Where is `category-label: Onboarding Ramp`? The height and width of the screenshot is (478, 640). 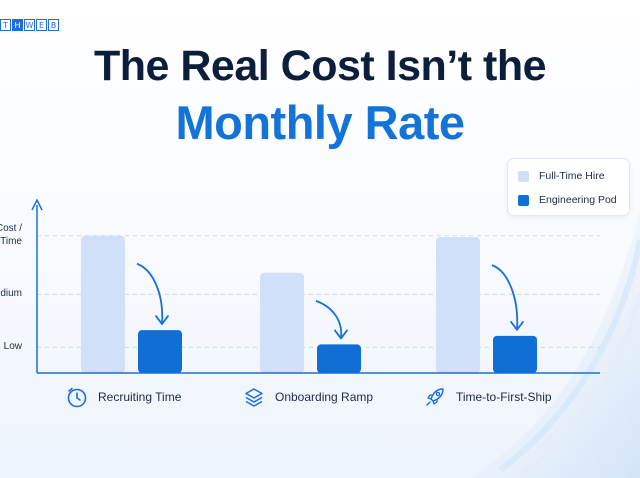
category-label: Onboarding Ramp is located at coordinates (324, 397).